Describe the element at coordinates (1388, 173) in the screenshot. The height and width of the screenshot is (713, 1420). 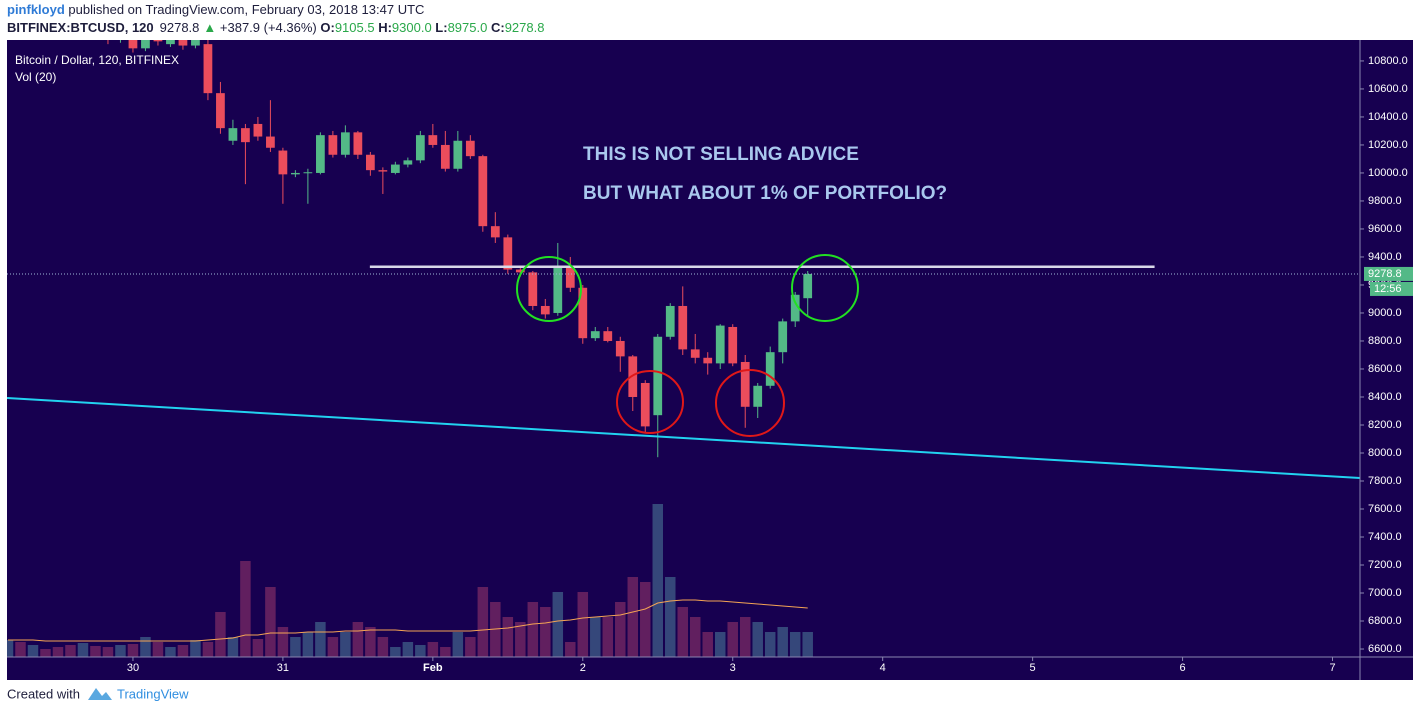
I see `y-tick-label: 10000.0` at that location.